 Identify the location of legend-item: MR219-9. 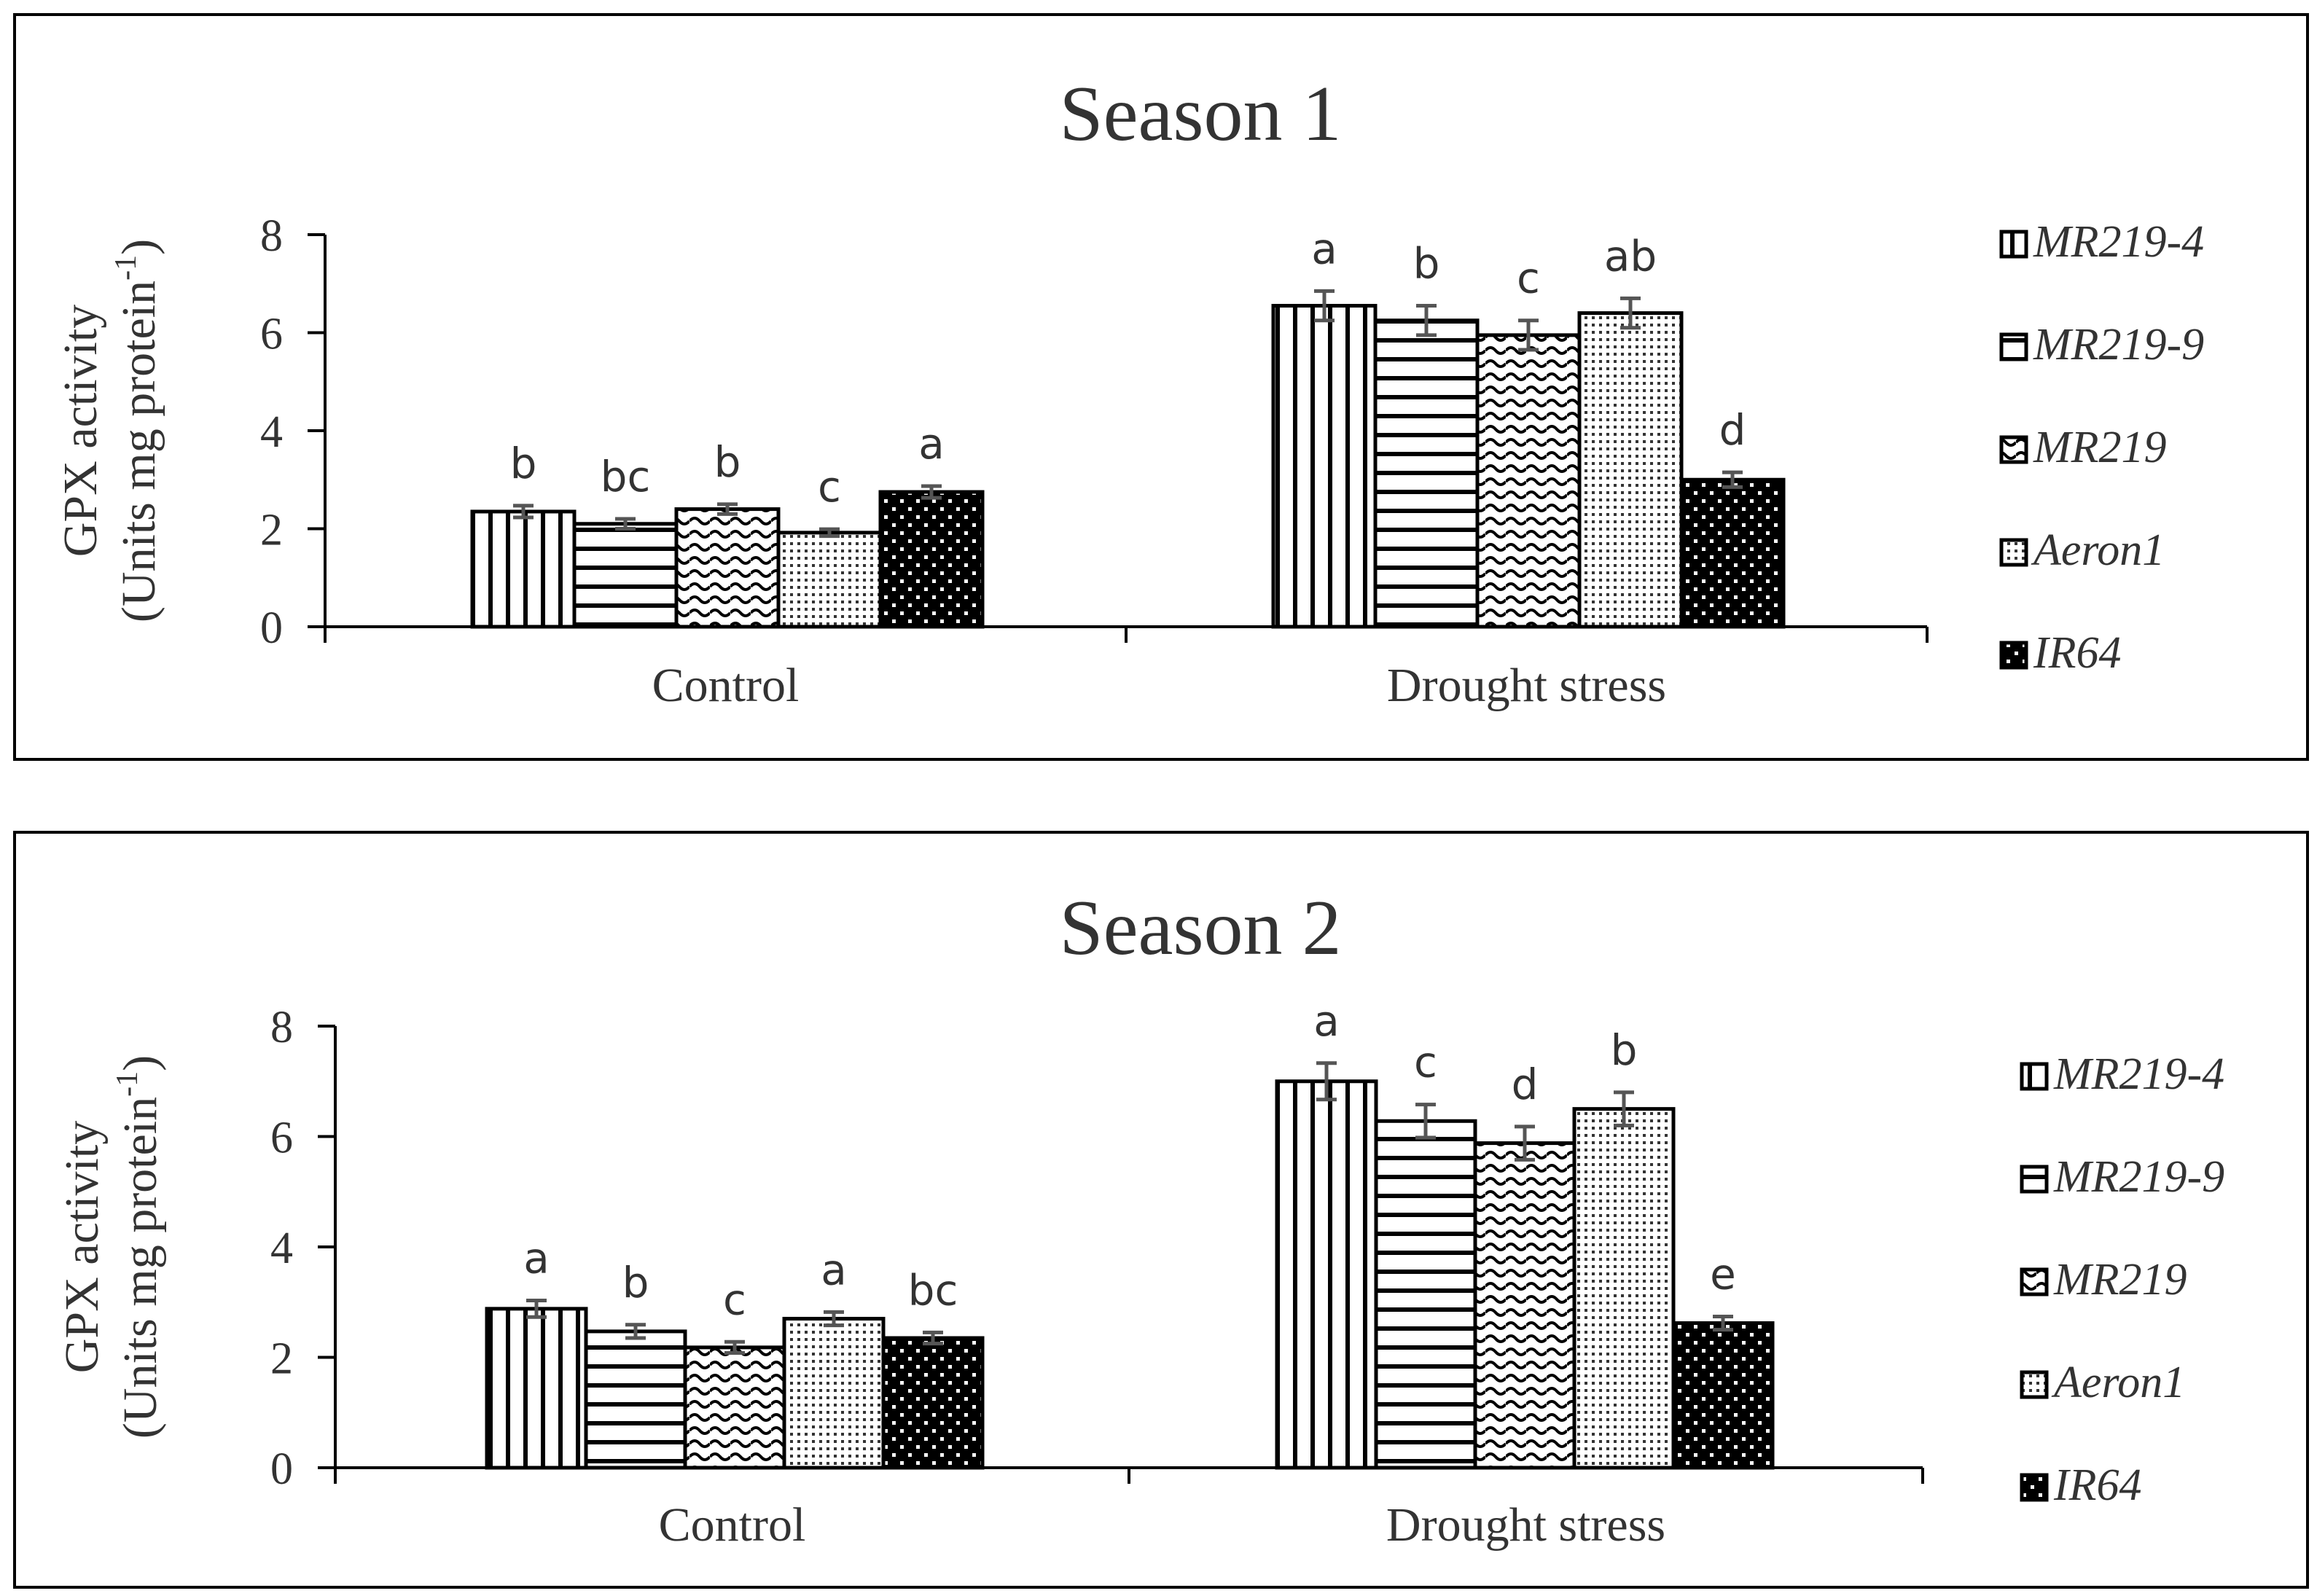
(2122, 1177).